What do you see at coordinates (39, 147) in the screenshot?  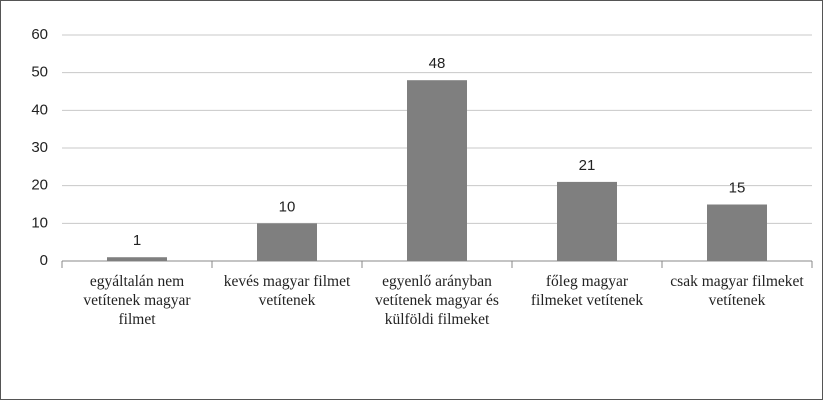 I see `y-tick-label: 30` at bounding box center [39, 147].